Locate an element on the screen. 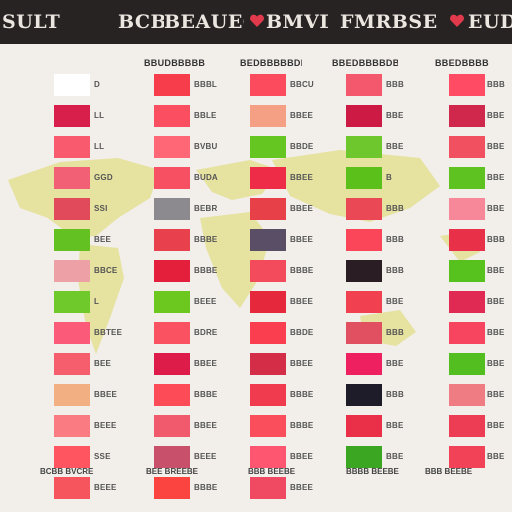 The width and height of the screenshot is (512, 512). list-item: BEEE is located at coordinates (163, 302).